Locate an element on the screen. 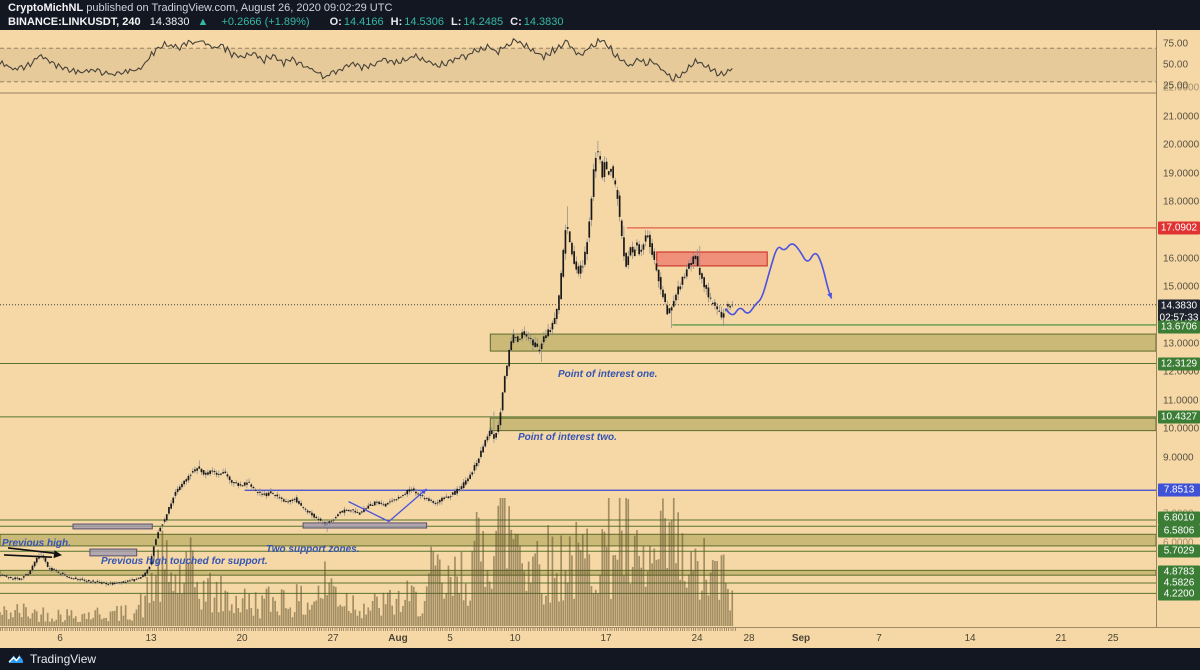 Image resolution: width=1200 pixels, height=670 pixels. price-tick: 22.0000 is located at coordinates (1181, 88).